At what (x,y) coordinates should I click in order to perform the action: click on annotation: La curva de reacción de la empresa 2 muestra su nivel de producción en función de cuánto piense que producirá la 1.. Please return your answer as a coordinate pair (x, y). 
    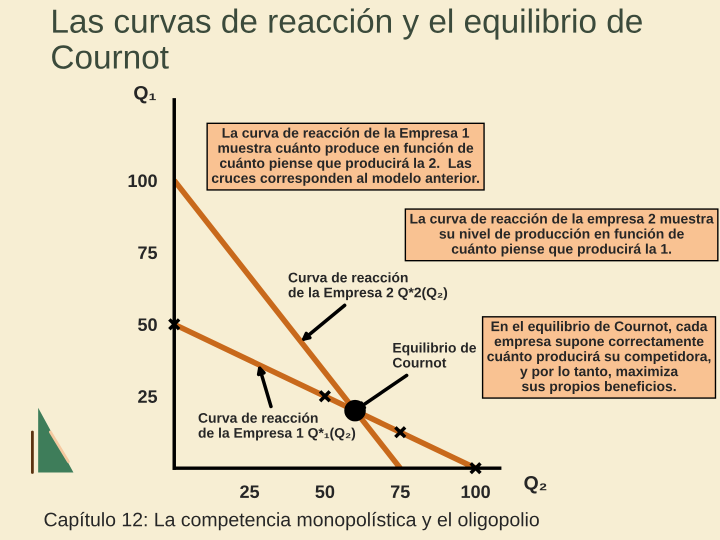
    Looking at the image, I should click on (562, 235).